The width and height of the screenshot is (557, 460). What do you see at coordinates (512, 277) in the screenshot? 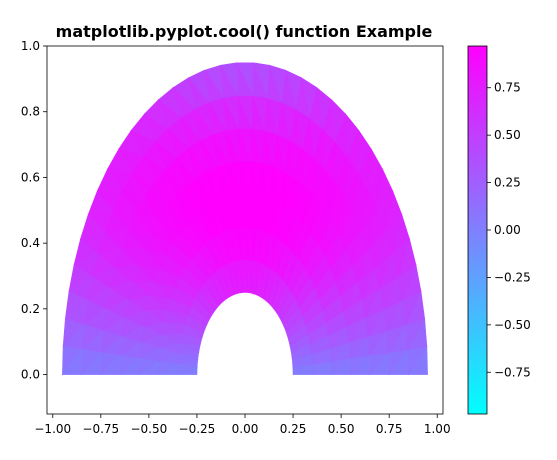
I see `colorbar-tick-label-2: −0.25` at bounding box center [512, 277].